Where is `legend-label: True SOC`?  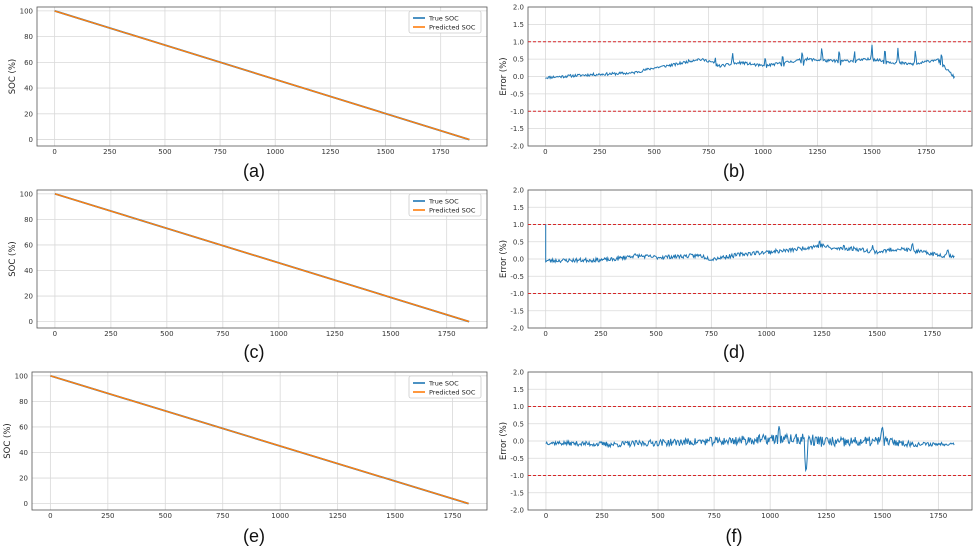
legend-label: True SOC is located at coordinates (443, 201).